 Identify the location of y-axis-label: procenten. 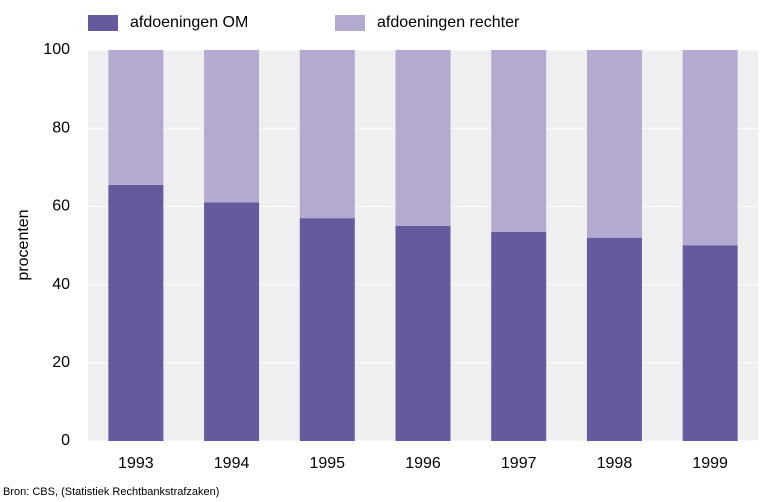
(23, 244).